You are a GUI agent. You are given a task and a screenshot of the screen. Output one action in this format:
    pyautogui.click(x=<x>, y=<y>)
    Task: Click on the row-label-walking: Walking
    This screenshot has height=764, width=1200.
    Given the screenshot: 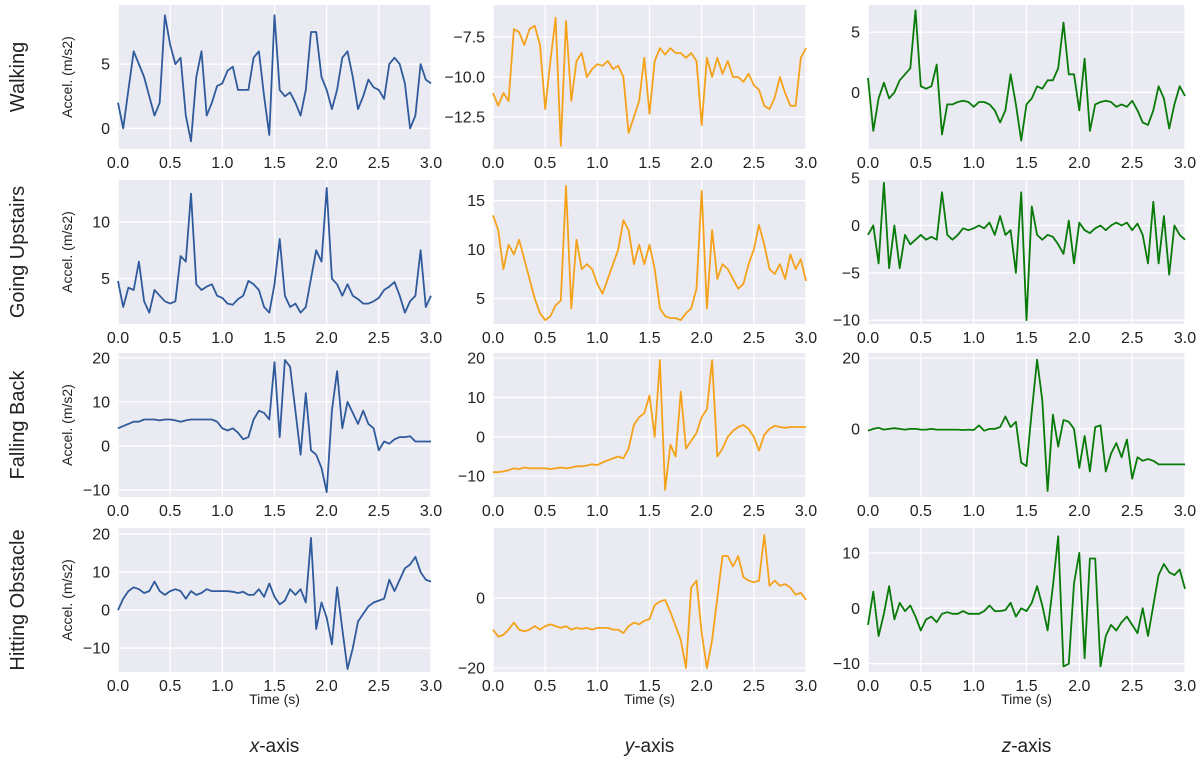 What is the action you would take?
    pyautogui.click(x=18, y=77)
    